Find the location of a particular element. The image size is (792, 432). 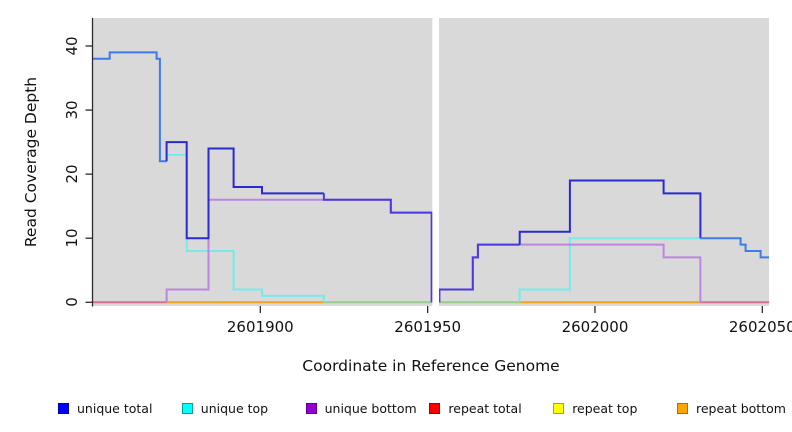

legend-item-repeat-top: repeat top is located at coordinates (595, 408).